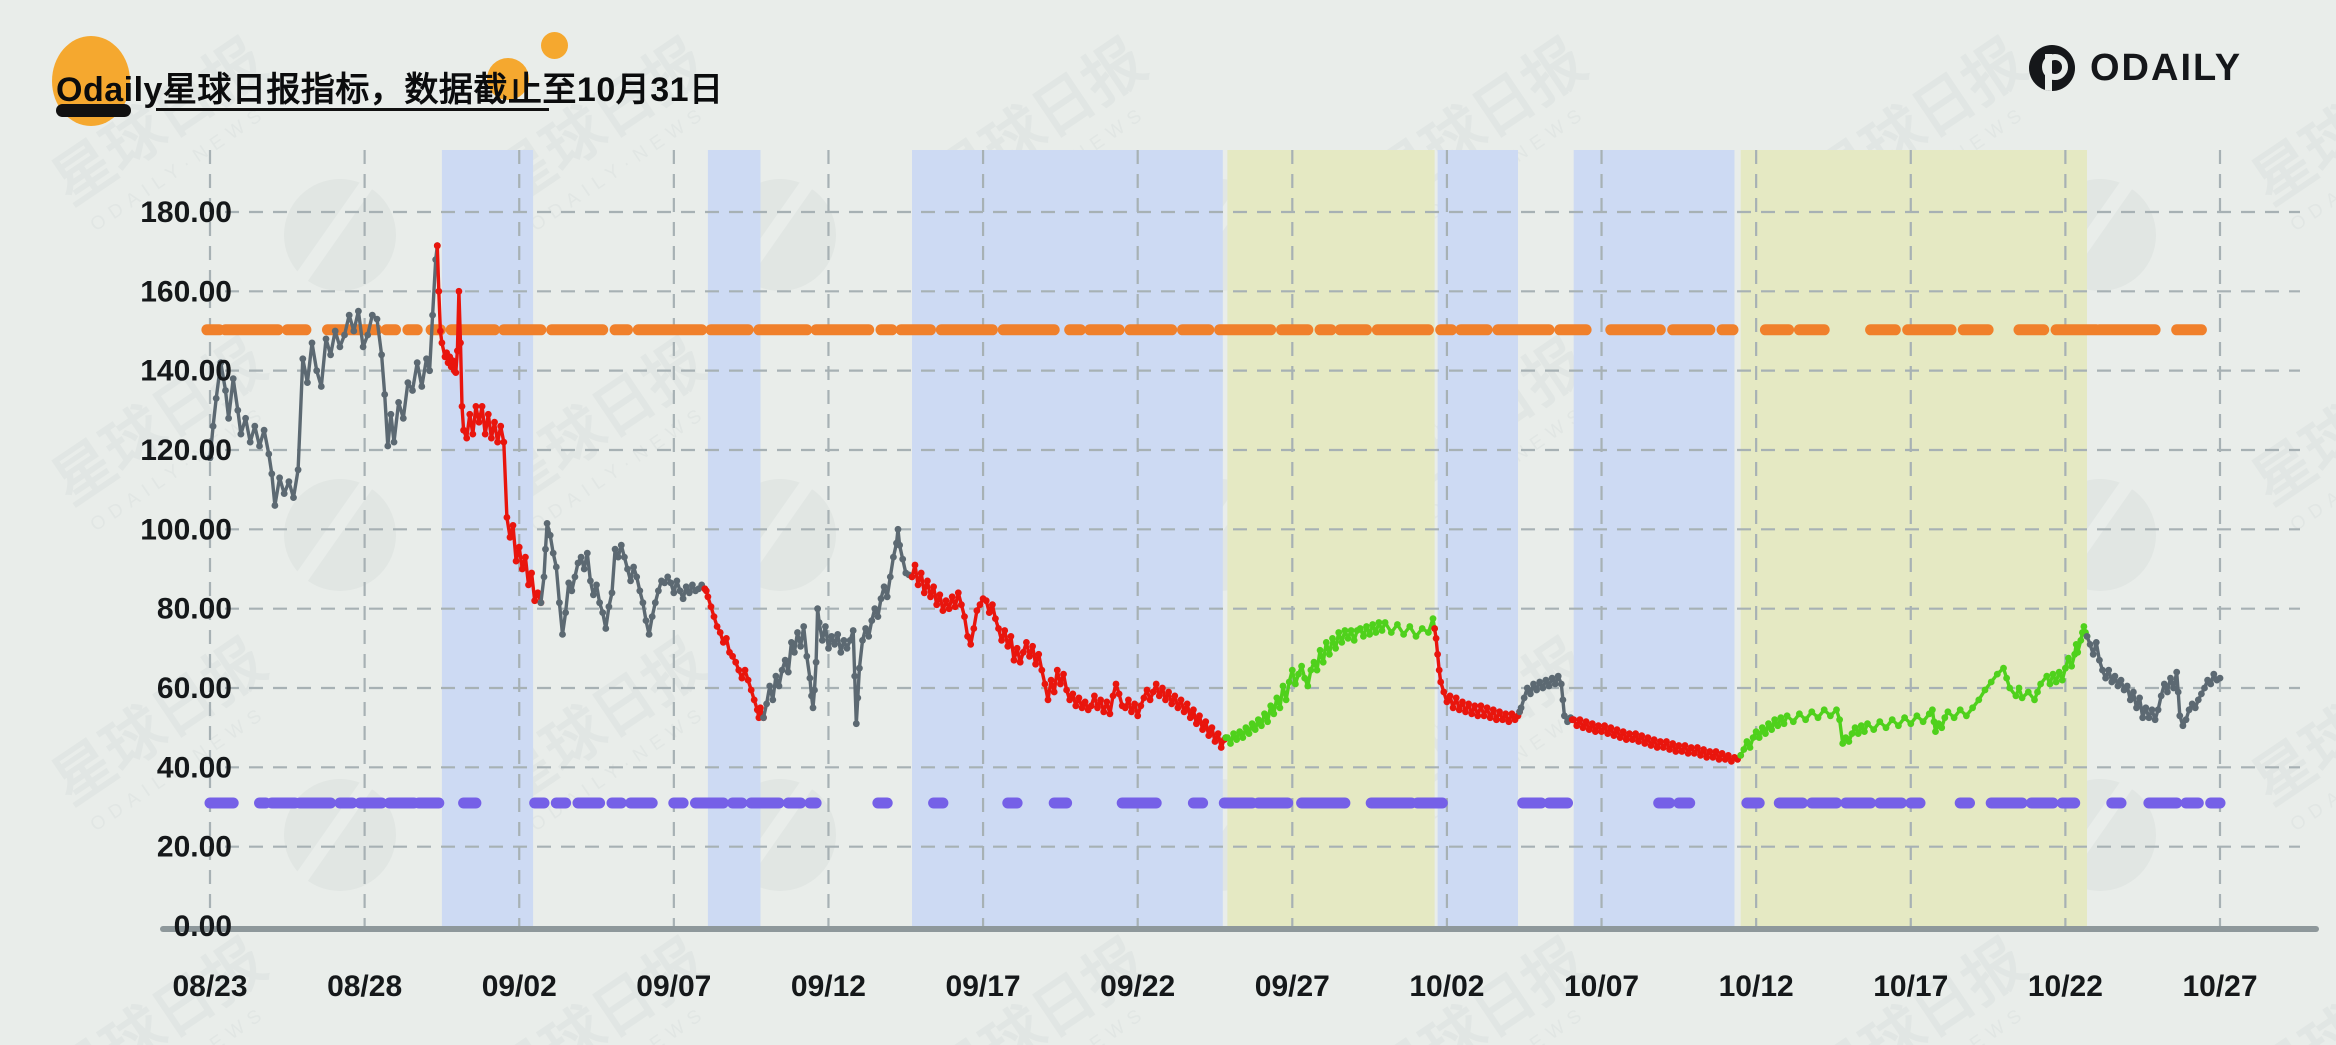  What do you see at coordinates (203, 926) in the screenshot?
I see `y-tick-label: 0.00` at bounding box center [203, 926].